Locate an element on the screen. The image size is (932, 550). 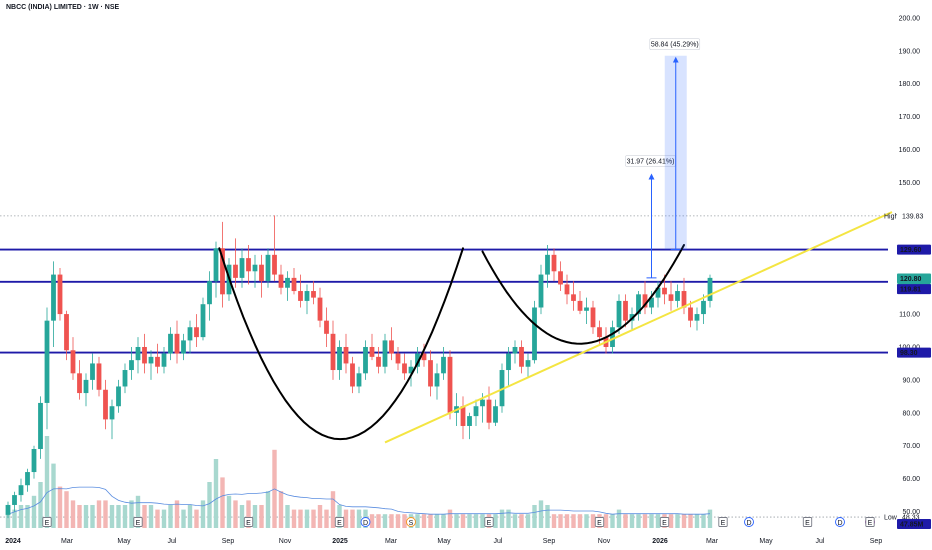
cup-curve-right is located at coordinates (583, 294).